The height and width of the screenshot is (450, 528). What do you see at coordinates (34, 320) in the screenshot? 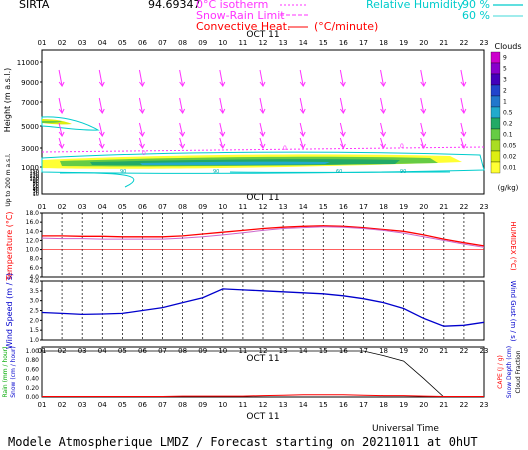
I see `wind-tick-label: 2.0` at bounding box center [34, 320].